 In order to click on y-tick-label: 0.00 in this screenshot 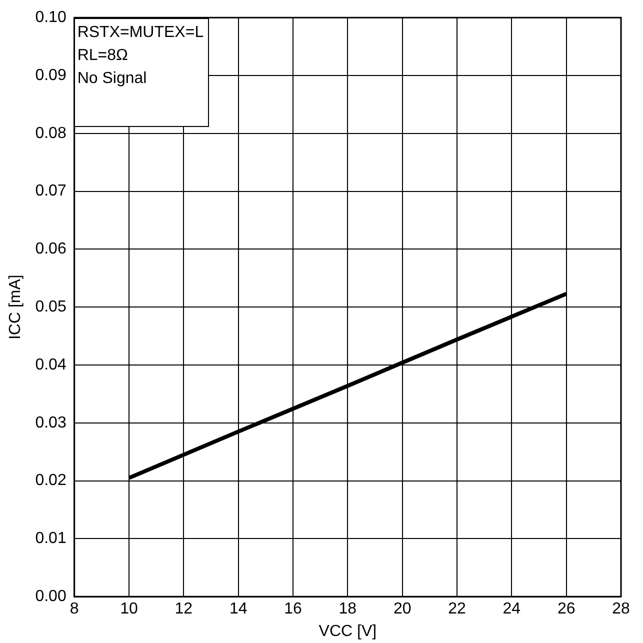, I will do `click(50, 597)`.